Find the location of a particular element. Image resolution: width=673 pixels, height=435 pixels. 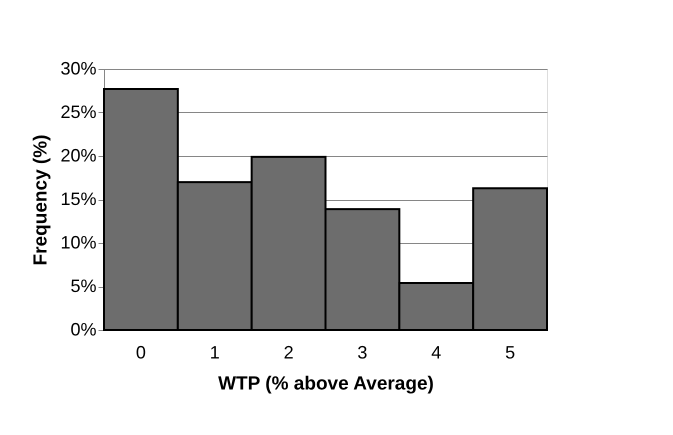

y-tick-label: 10% is located at coordinates (78, 242).